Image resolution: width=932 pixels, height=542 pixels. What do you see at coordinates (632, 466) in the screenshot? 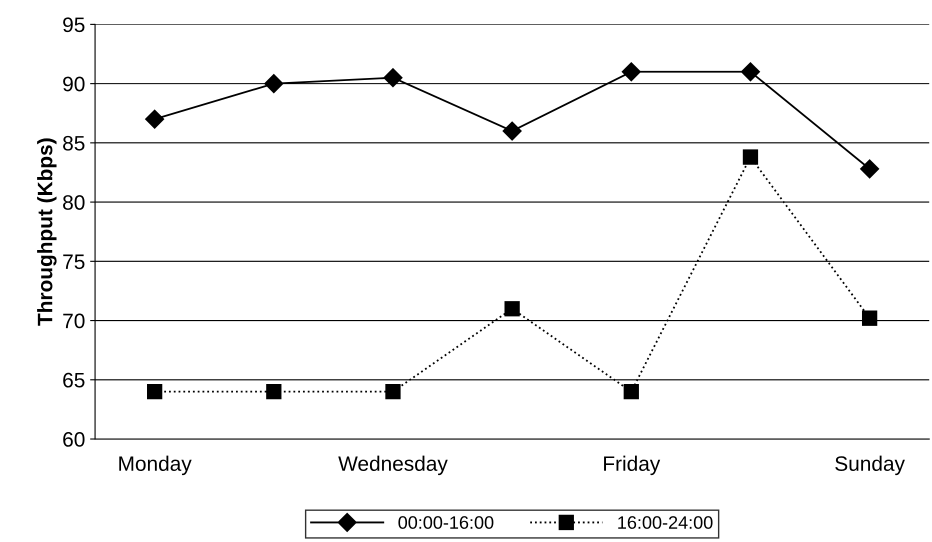
I see `x-tick-label: Friday` at bounding box center [632, 466].